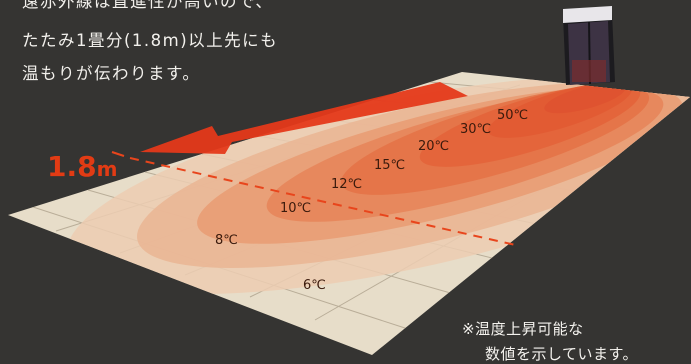  Describe the element at coordinates (304, 118) in the screenshot. I see `distance-arrow` at that location.